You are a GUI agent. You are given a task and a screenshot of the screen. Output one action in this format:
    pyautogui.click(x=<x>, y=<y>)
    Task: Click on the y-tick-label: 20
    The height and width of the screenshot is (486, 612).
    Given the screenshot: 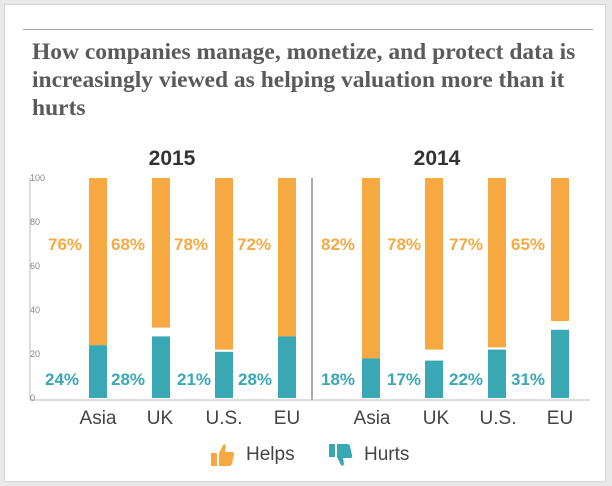 What is the action you would take?
    pyautogui.click(x=35, y=354)
    